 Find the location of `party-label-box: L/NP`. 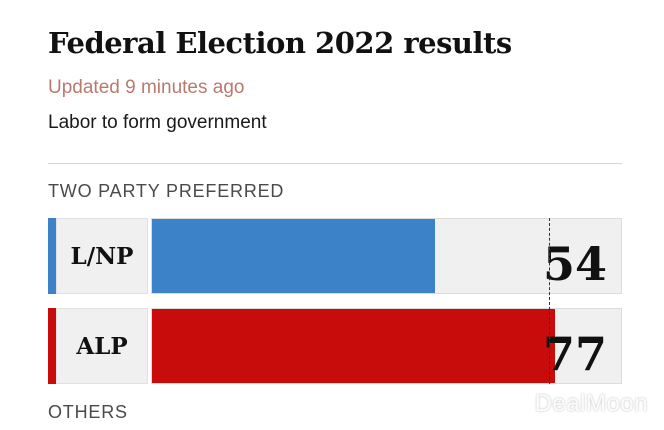

party-label-box: L/NP is located at coordinates (102, 256).